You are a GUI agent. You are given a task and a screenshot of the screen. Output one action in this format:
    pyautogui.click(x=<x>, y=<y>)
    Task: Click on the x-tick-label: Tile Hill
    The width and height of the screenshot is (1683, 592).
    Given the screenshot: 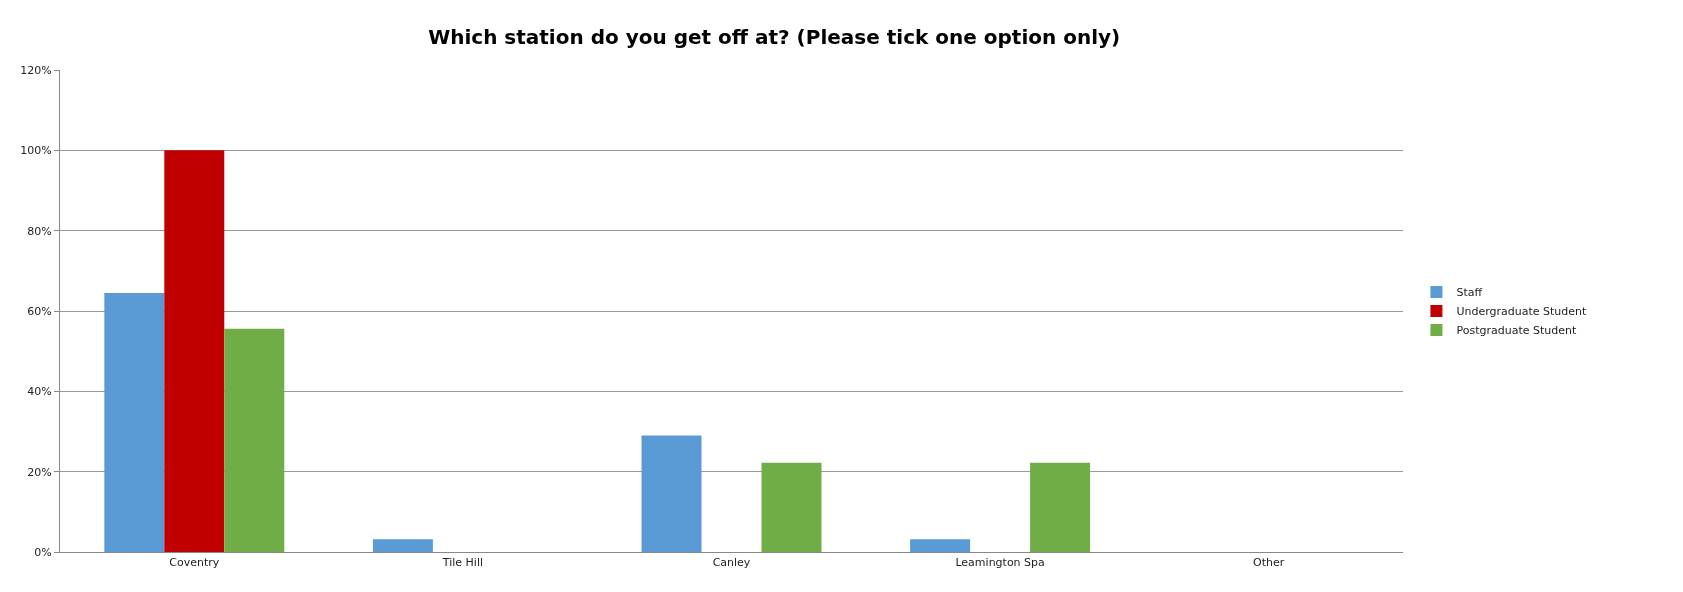 What is the action you would take?
    pyautogui.click(x=462, y=563)
    